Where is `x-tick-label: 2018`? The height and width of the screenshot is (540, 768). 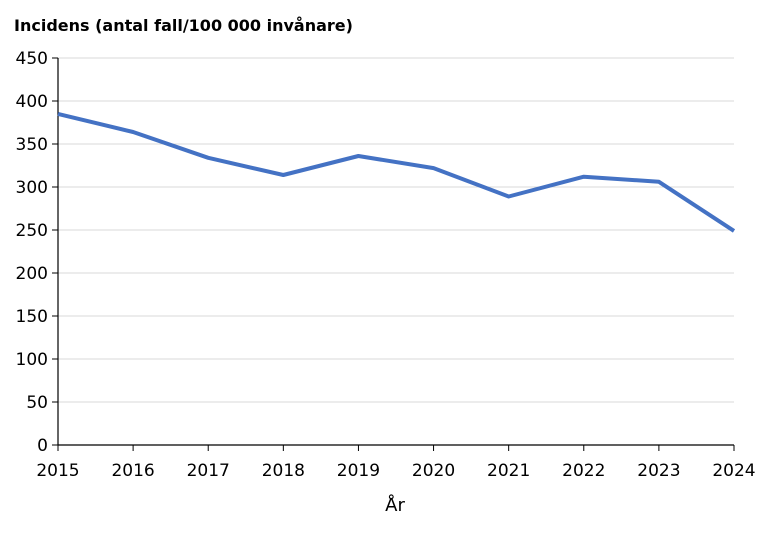 x-tick-label: 2018 is located at coordinates (283, 471).